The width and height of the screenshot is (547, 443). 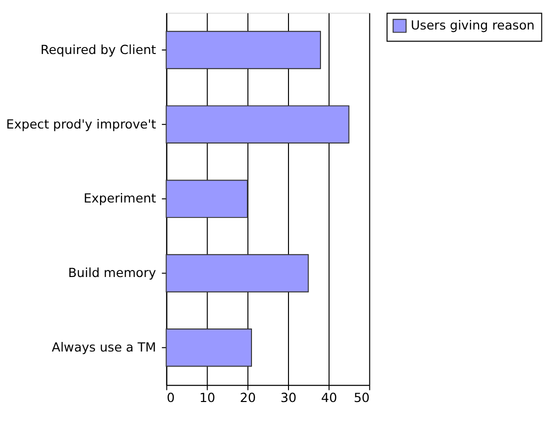 What do you see at coordinates (362, 397) in the screenshot?
I see `x-tick-label: 50` at bounding box center [362, 397].